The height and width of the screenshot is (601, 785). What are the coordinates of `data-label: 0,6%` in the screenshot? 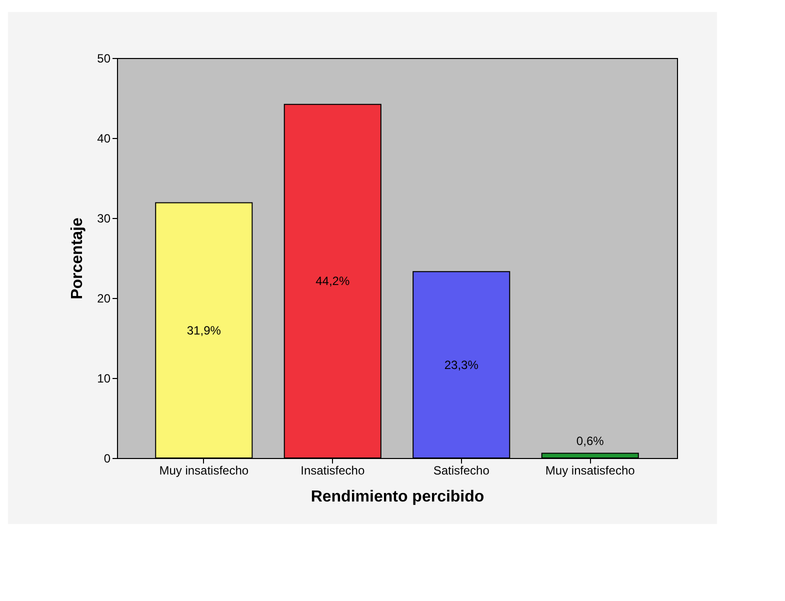 It's located at (590, 441).